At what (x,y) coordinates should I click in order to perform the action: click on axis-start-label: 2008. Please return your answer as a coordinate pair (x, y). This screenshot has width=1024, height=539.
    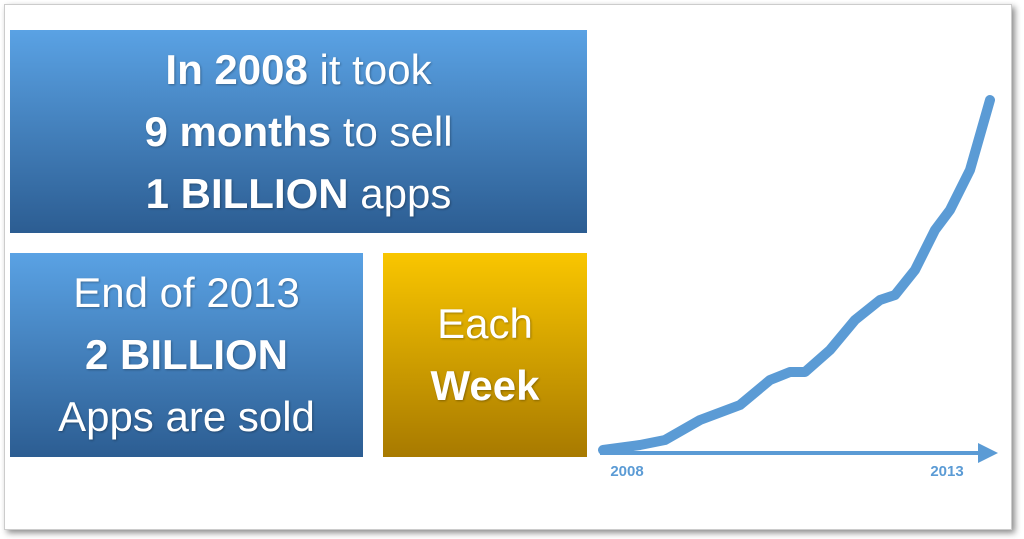
    Looking at the image, I should click on (626, 471).